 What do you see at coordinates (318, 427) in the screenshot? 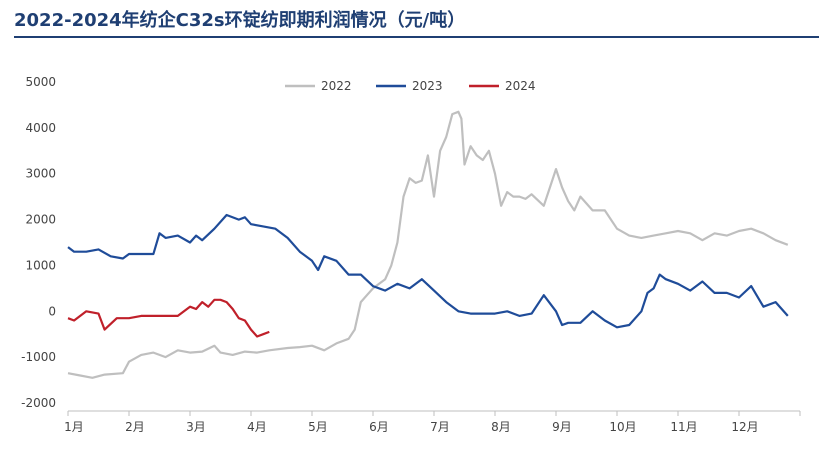
I see `x-tick-label: 5月` at bounding box center [318, 427].